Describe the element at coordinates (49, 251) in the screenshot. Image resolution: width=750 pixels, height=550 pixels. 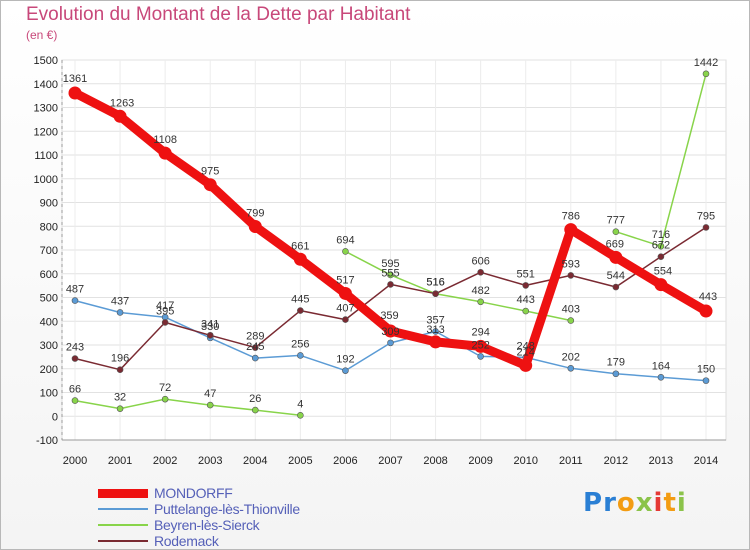
I see `y-tick-label: 700` at that location.